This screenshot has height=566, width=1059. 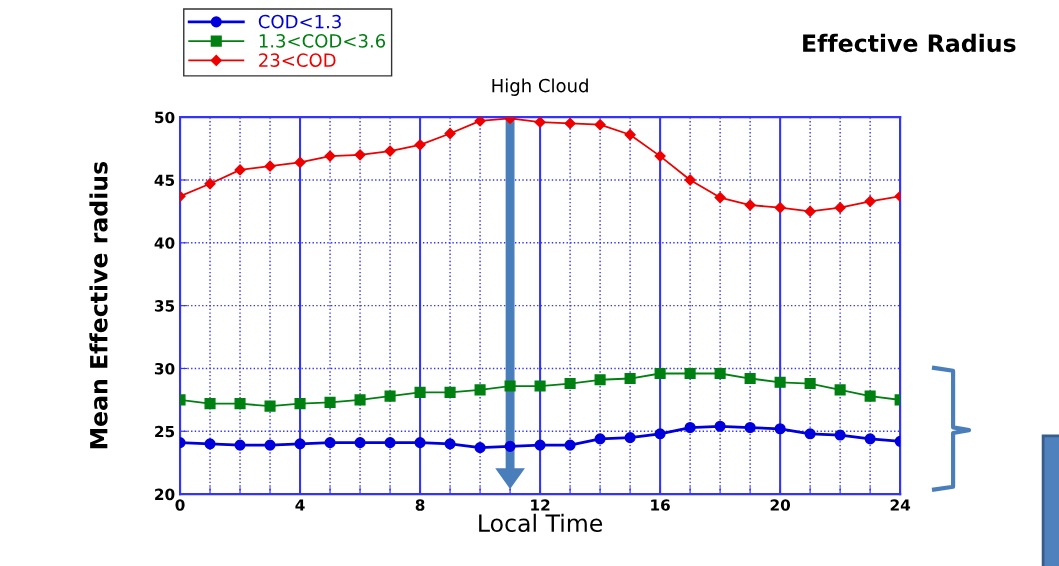 I want to click on legend-label: 23<COD, so click(x=297, y=60).